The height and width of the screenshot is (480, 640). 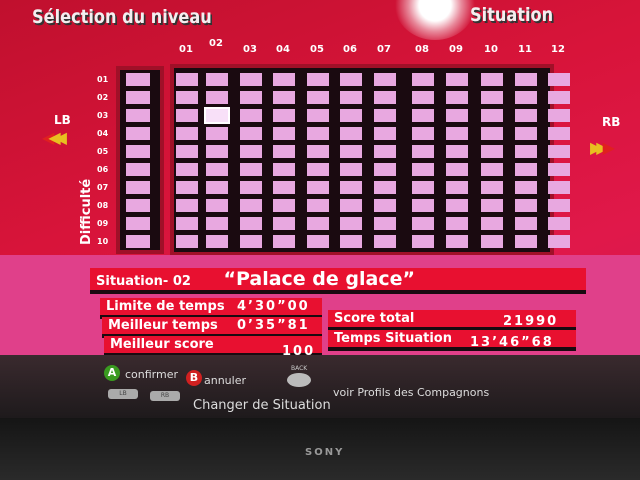 What do you see at coordinates (225, 380) in the screenshot?
I see `cancel-hint: annuler` at bounding box center [225, 380].